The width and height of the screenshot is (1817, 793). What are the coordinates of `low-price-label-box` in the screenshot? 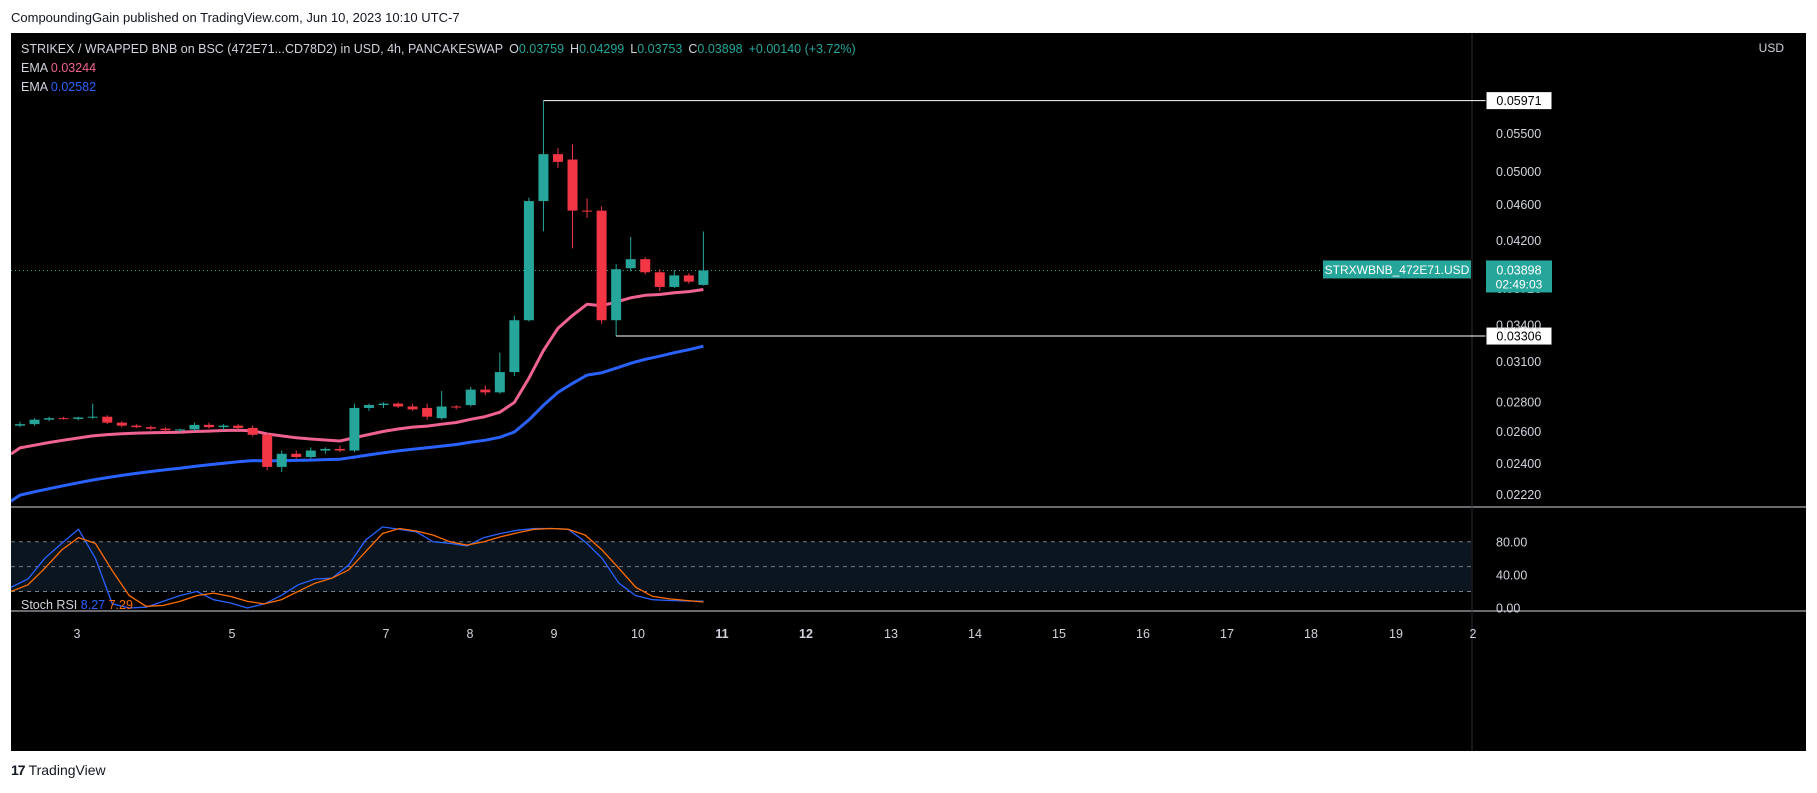 It's located at (1519, 336).